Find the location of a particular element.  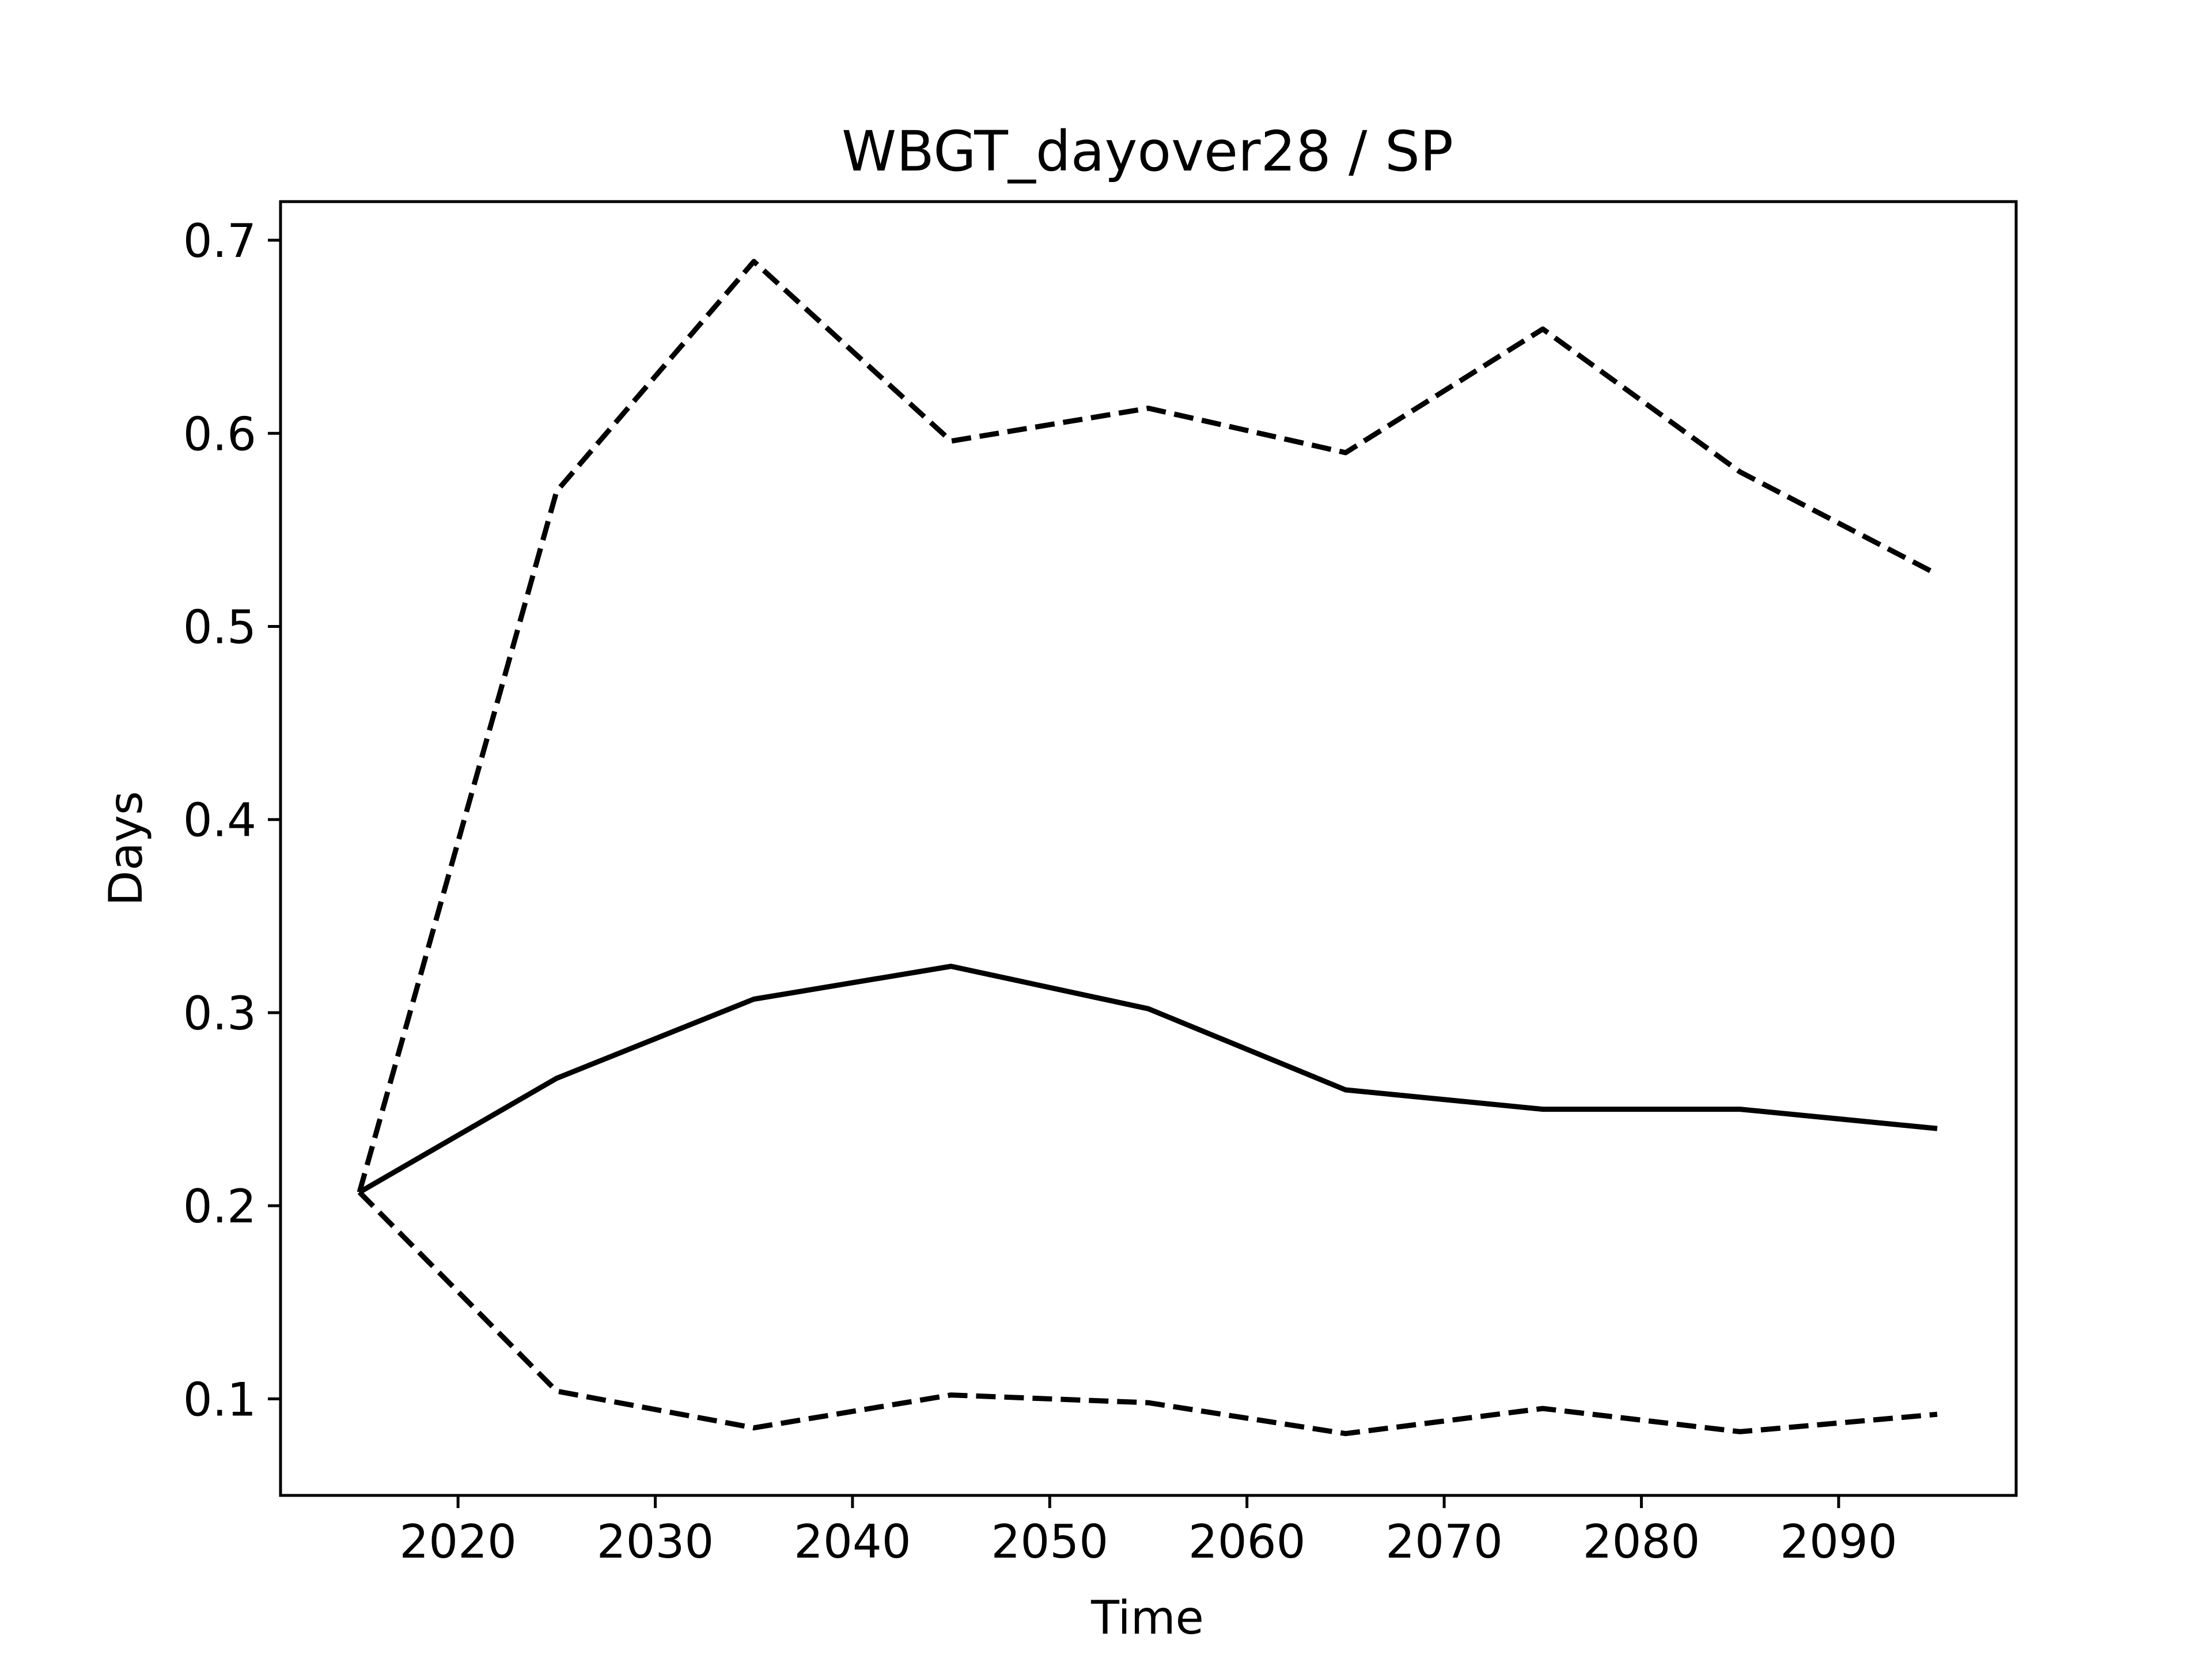

chart-title: WBGT_dayover28 / SP is located at coordinates (1147, 151).